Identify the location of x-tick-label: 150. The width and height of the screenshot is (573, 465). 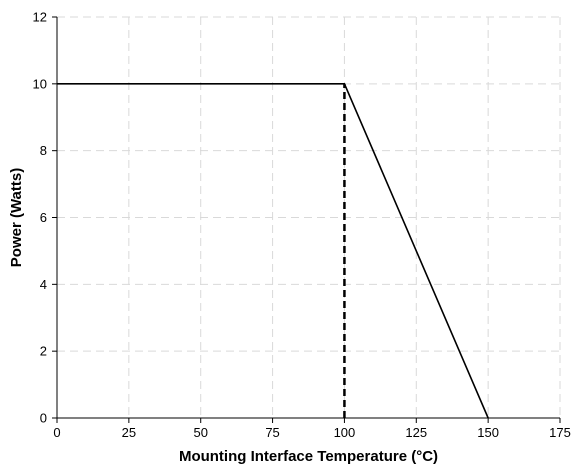
(488, 432).